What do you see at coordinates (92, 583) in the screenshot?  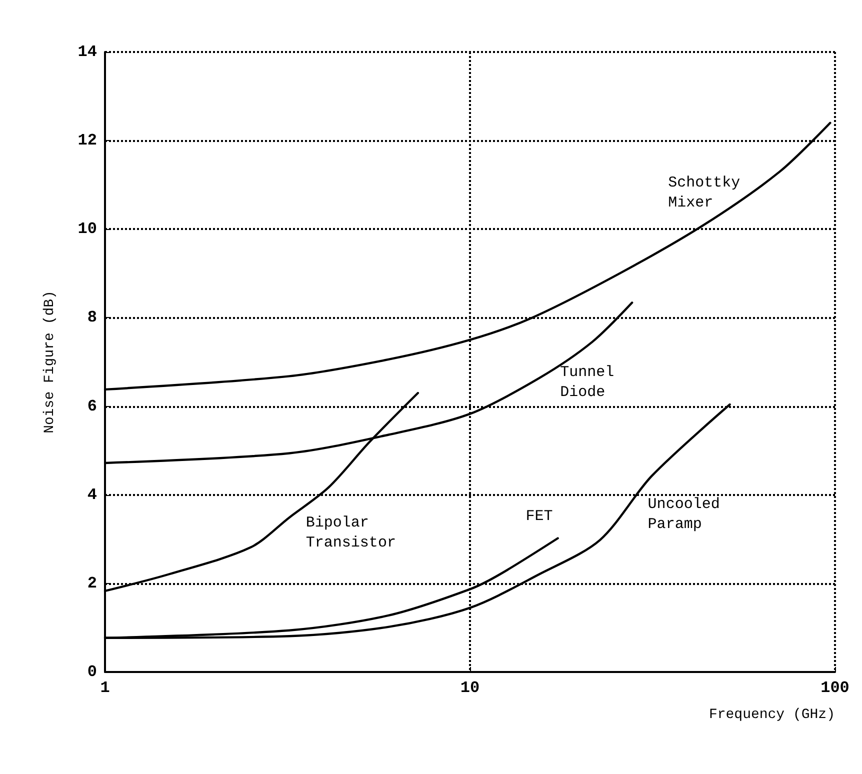 I see `y-tick-label: 2` at bounding box center [92, 583].